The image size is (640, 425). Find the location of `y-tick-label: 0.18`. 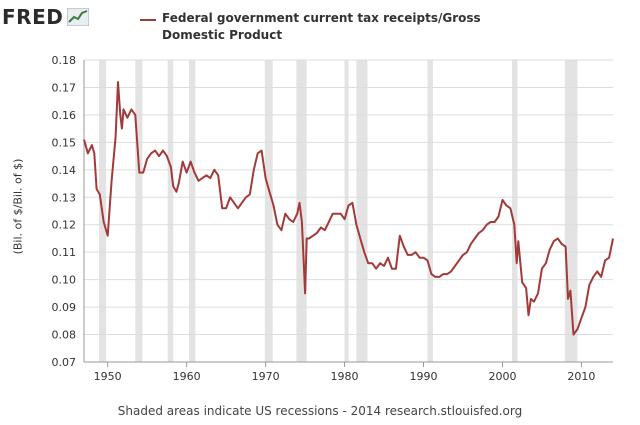

y-tick-label: 0.18 is located at coordinates (64, 60).